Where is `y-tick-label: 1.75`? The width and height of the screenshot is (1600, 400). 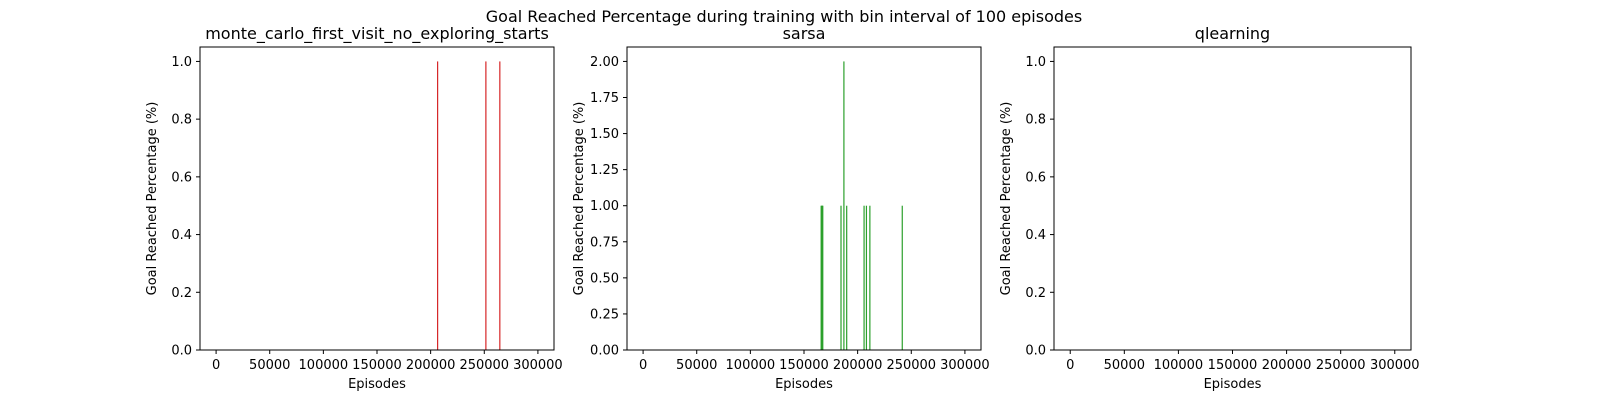 y-tick-label: 1.75 is located at coordinates (604, 98).